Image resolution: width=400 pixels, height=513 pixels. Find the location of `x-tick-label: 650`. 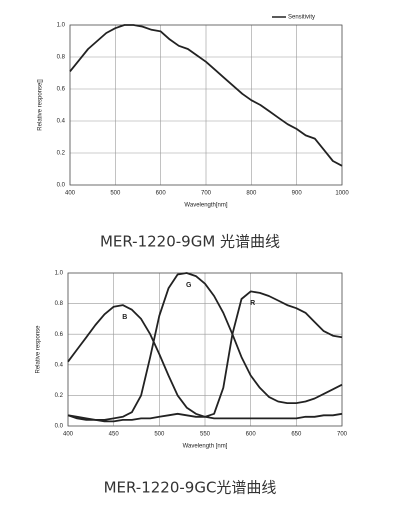

x-tick-label: 650 is located at coordinates (296, 435).